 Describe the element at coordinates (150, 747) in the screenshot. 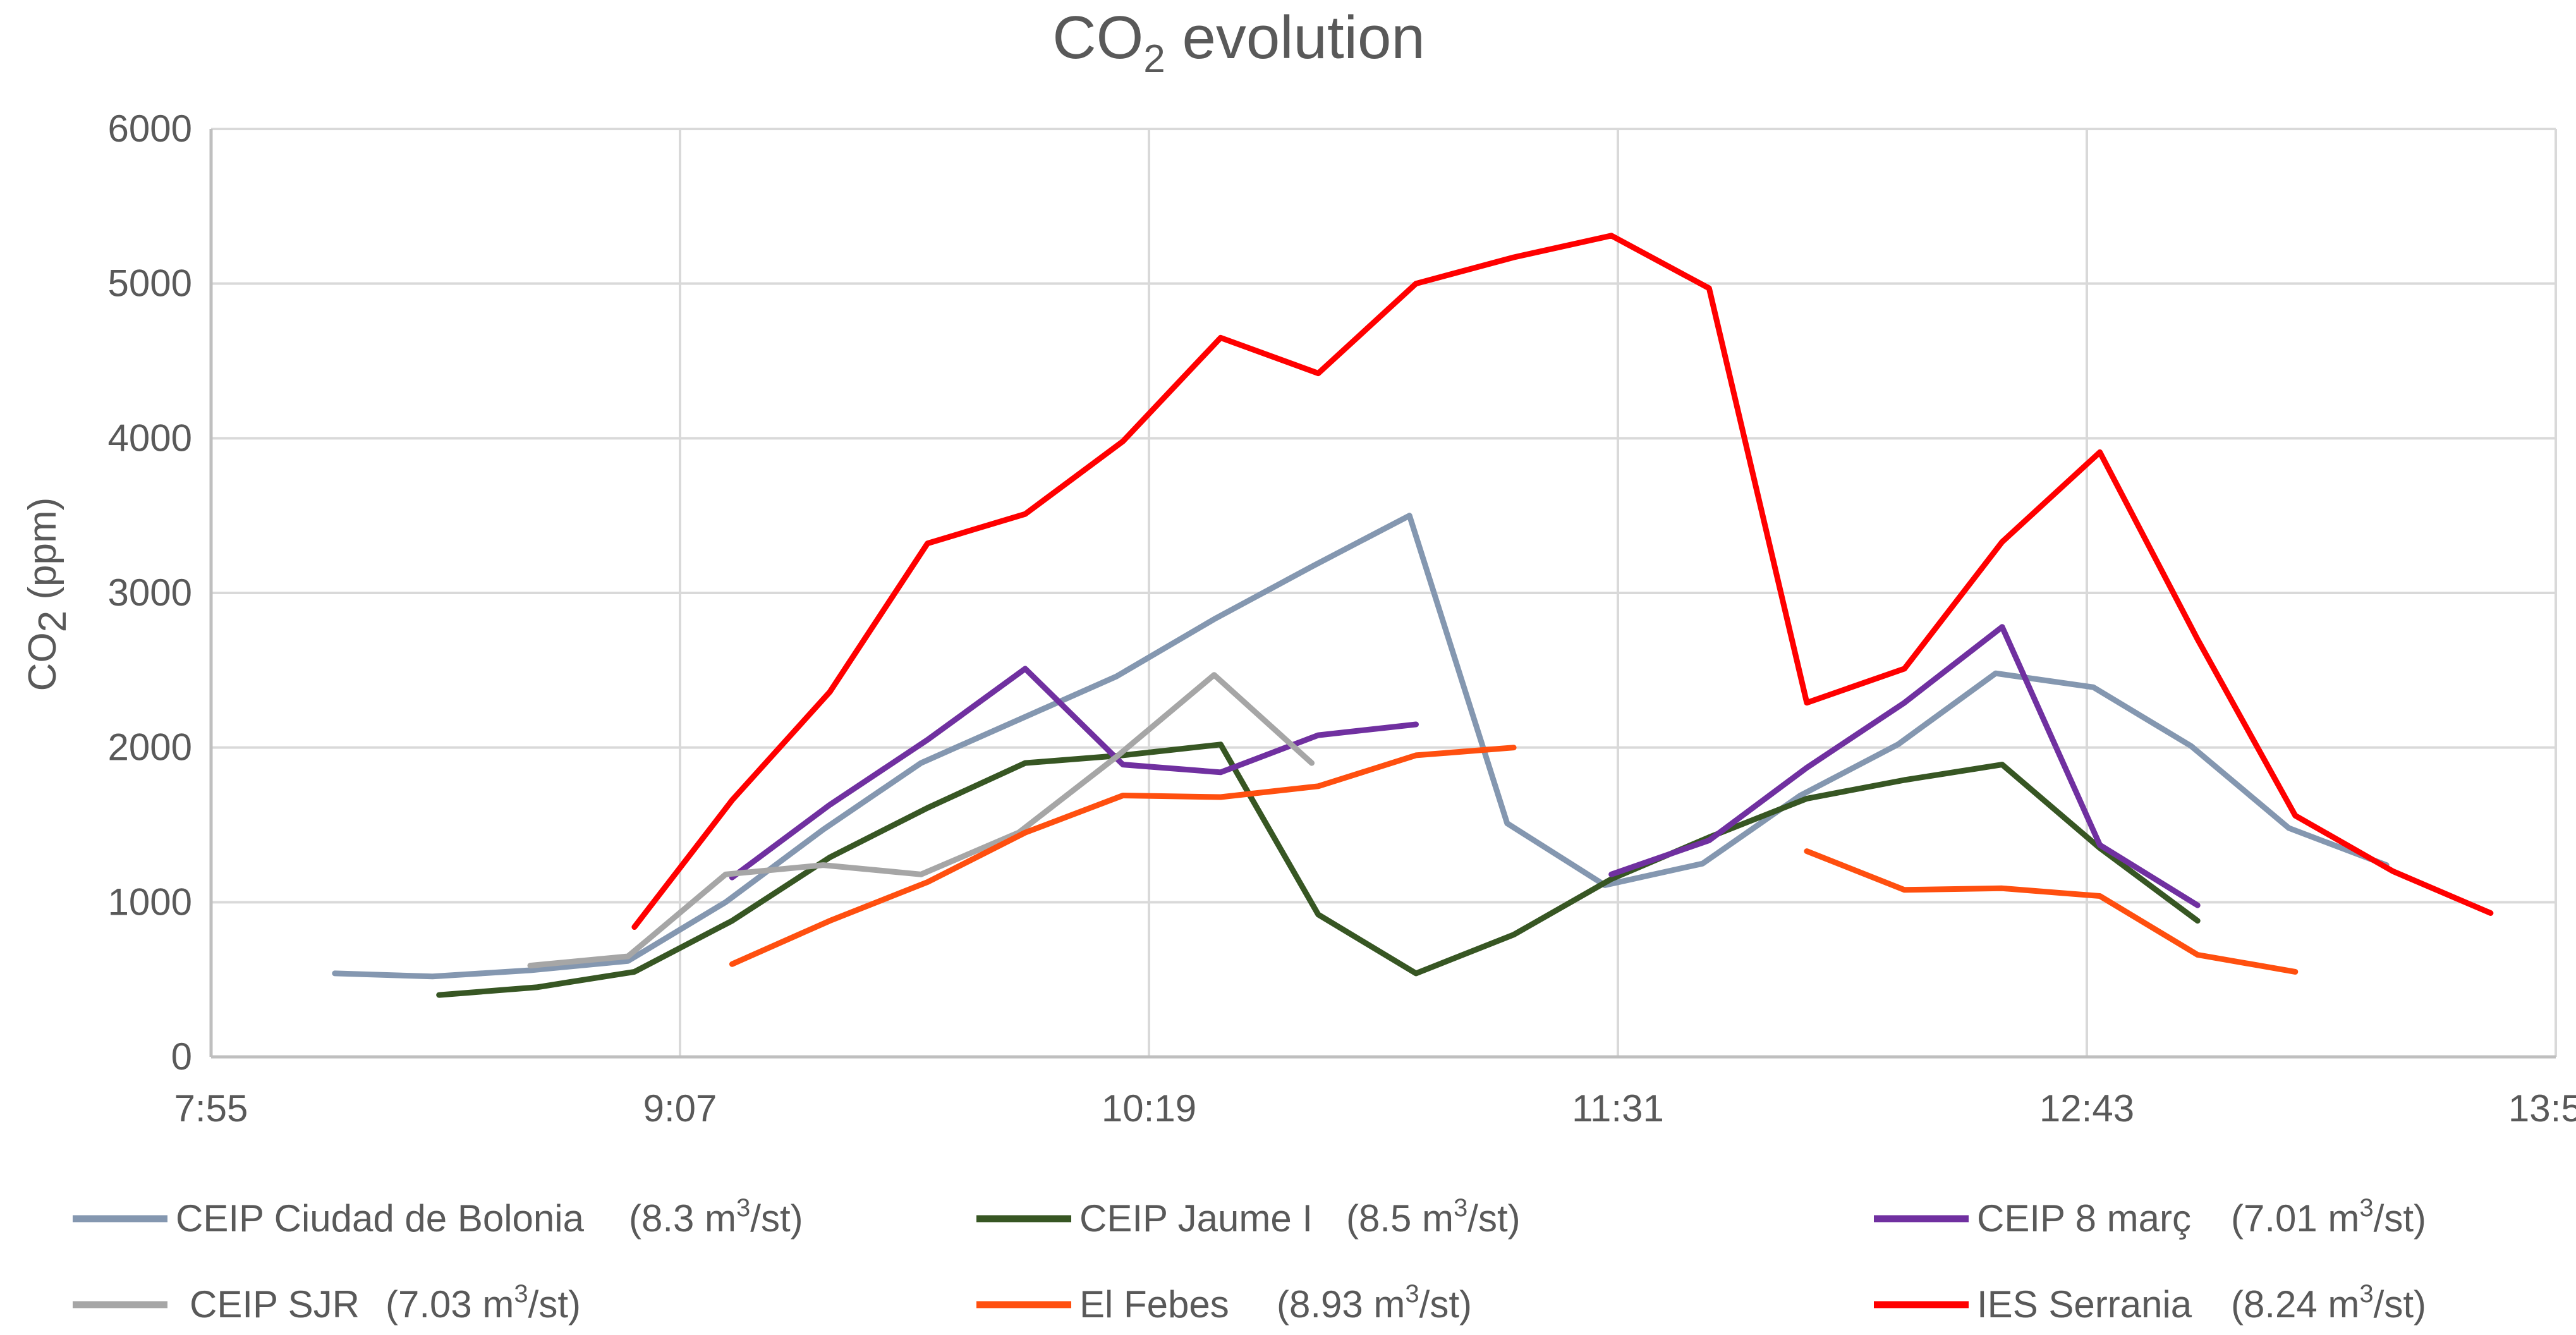

I see `y-tick-label: 2000` at that location.